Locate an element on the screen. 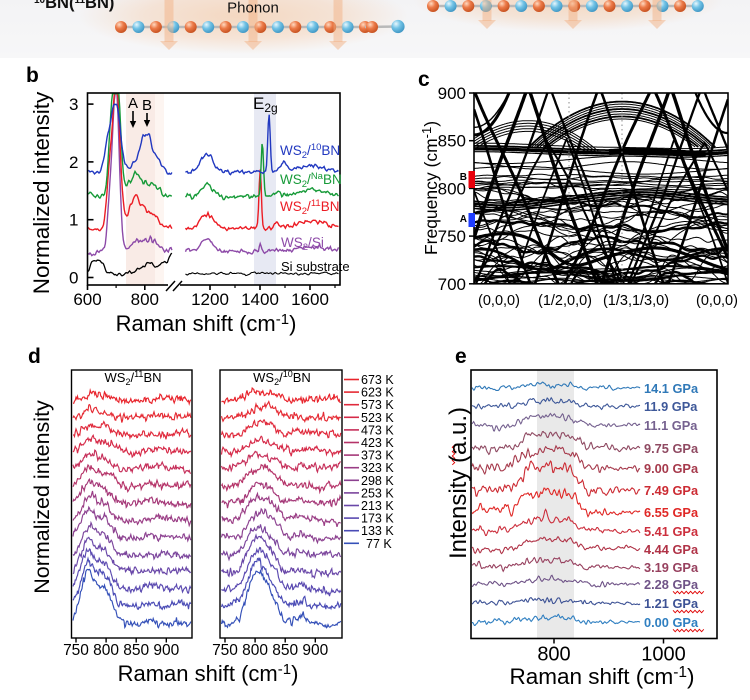 This screenshot has width=750, height=700. svg-text: 373 K is located at coordinates (377, 456).